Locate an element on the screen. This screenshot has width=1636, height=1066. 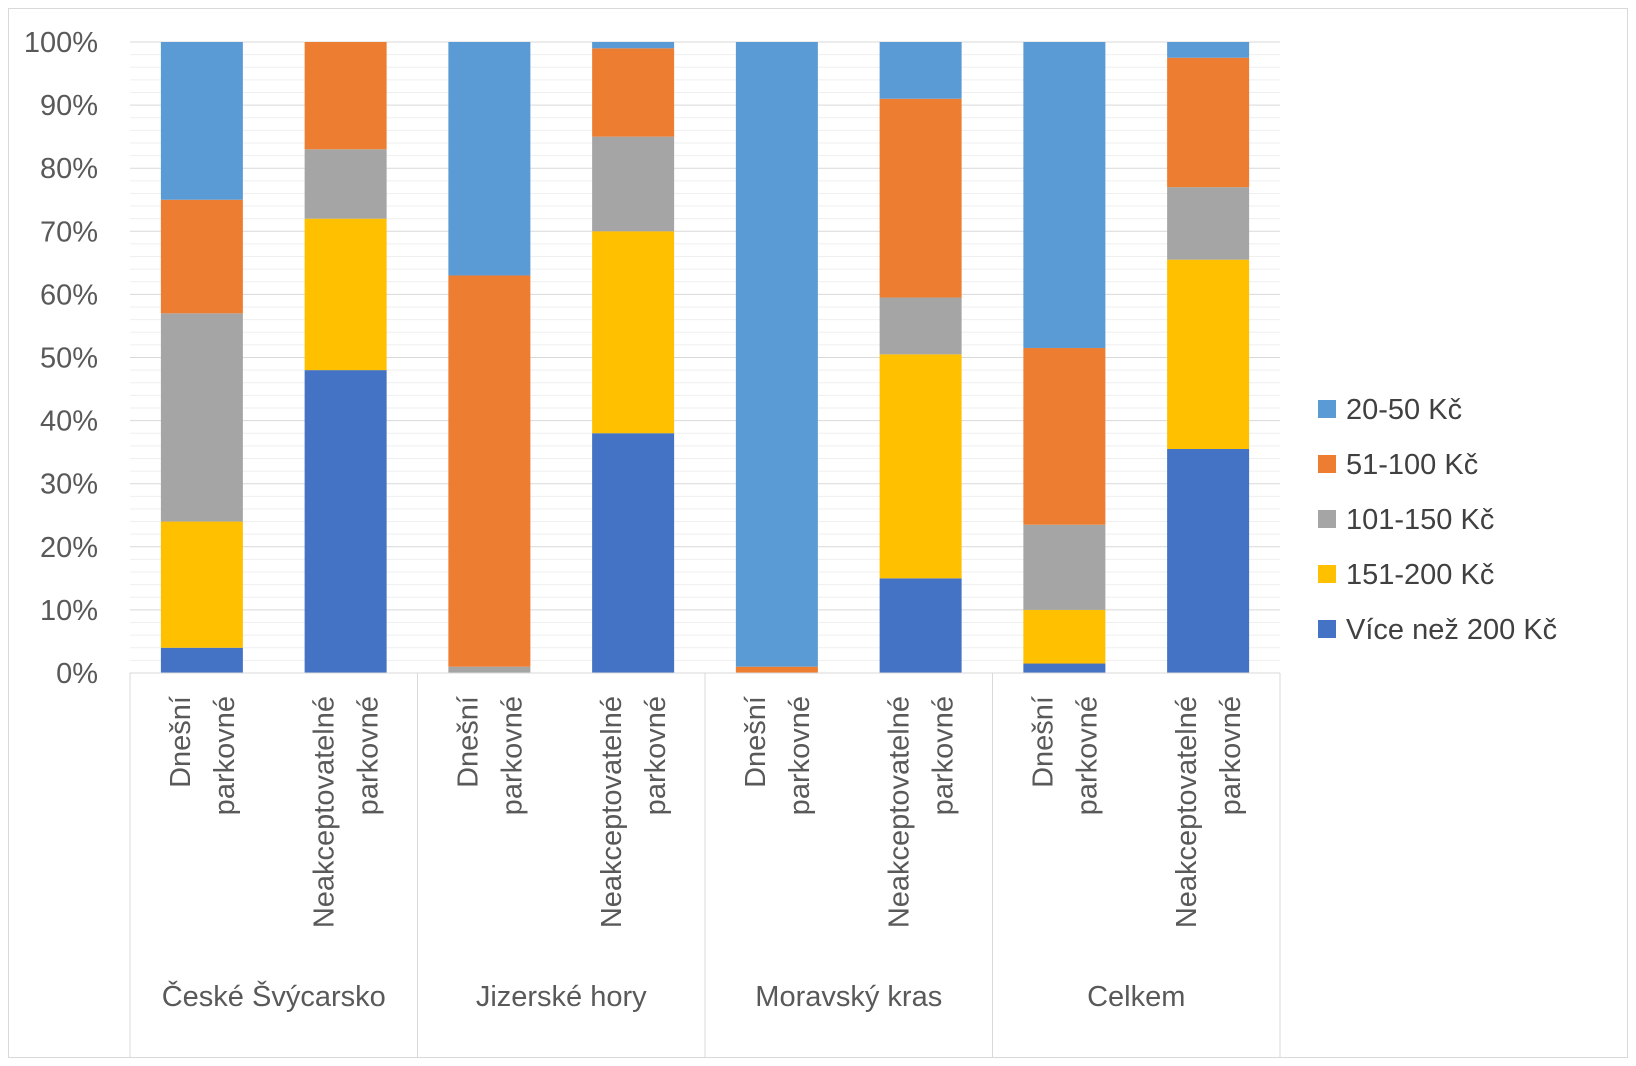
y-tick-label: 0% is located at coordinates (77, 674).